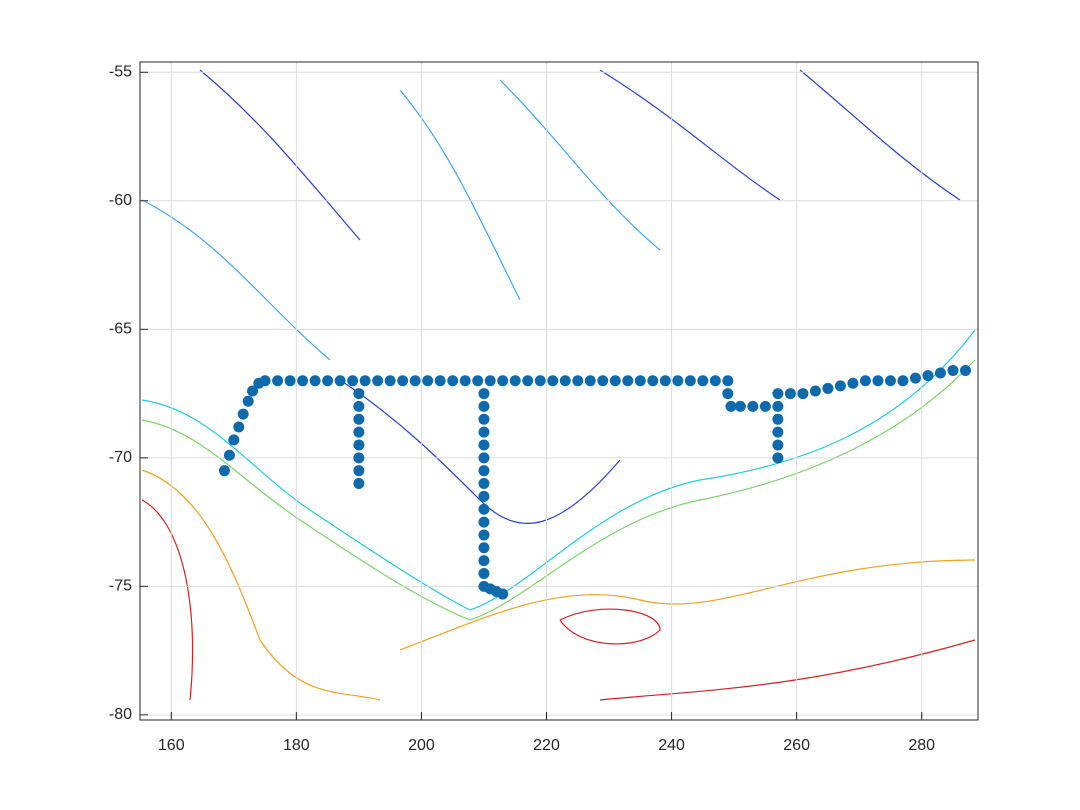 This screenshot has height=810, width=1080. What do you see at coordinates (546, 745) in the screenshot?
I see `x-tick-label: 220` at bounding box center [546, 745].